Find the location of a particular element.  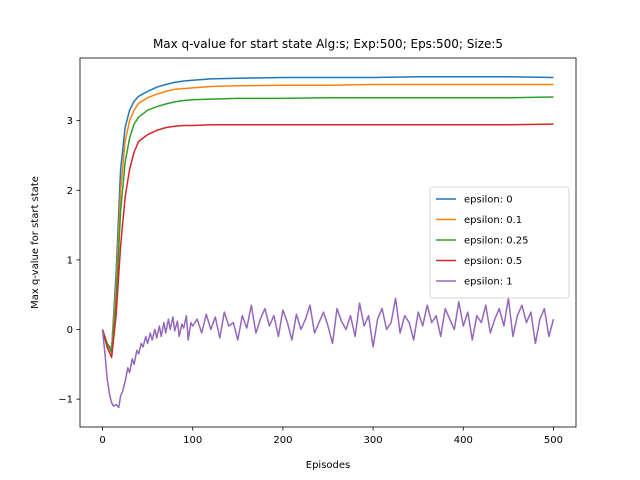

legend-label: epsilon: 0.1 is located at coordinates (493, 220).